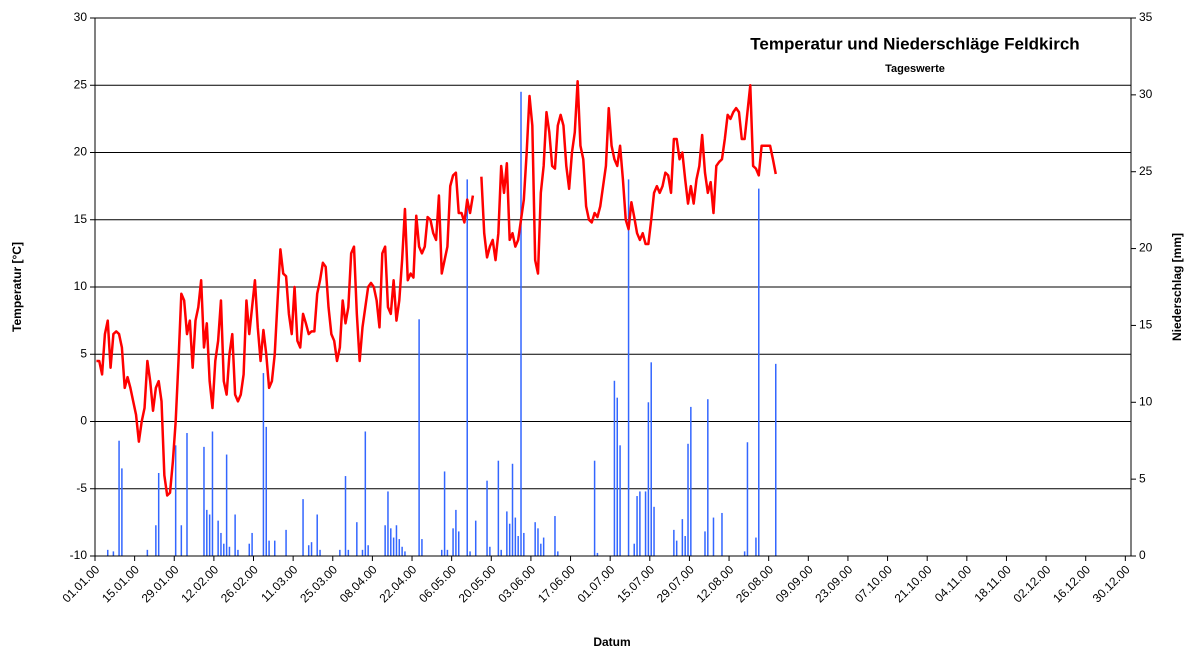  Describe the element at coordinates (81, 219) in the screenshot. I see `y-tick-label: 15` at that location.